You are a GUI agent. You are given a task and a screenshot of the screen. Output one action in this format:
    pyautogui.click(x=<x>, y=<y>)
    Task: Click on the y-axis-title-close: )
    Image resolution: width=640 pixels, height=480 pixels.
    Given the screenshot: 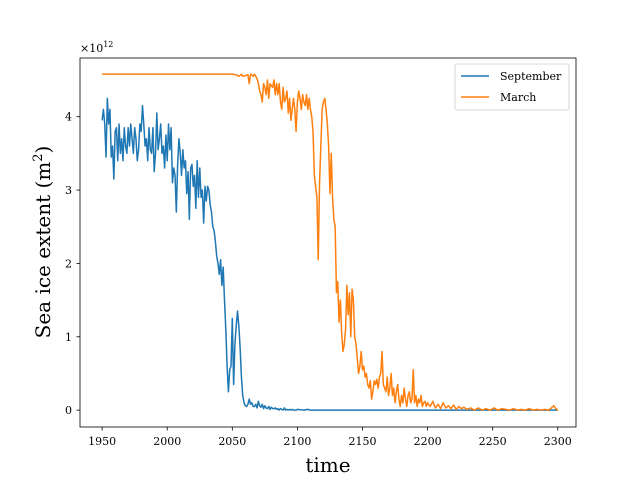 What is the action you would take?
    pyautogui.click(x=43, y=150)
    